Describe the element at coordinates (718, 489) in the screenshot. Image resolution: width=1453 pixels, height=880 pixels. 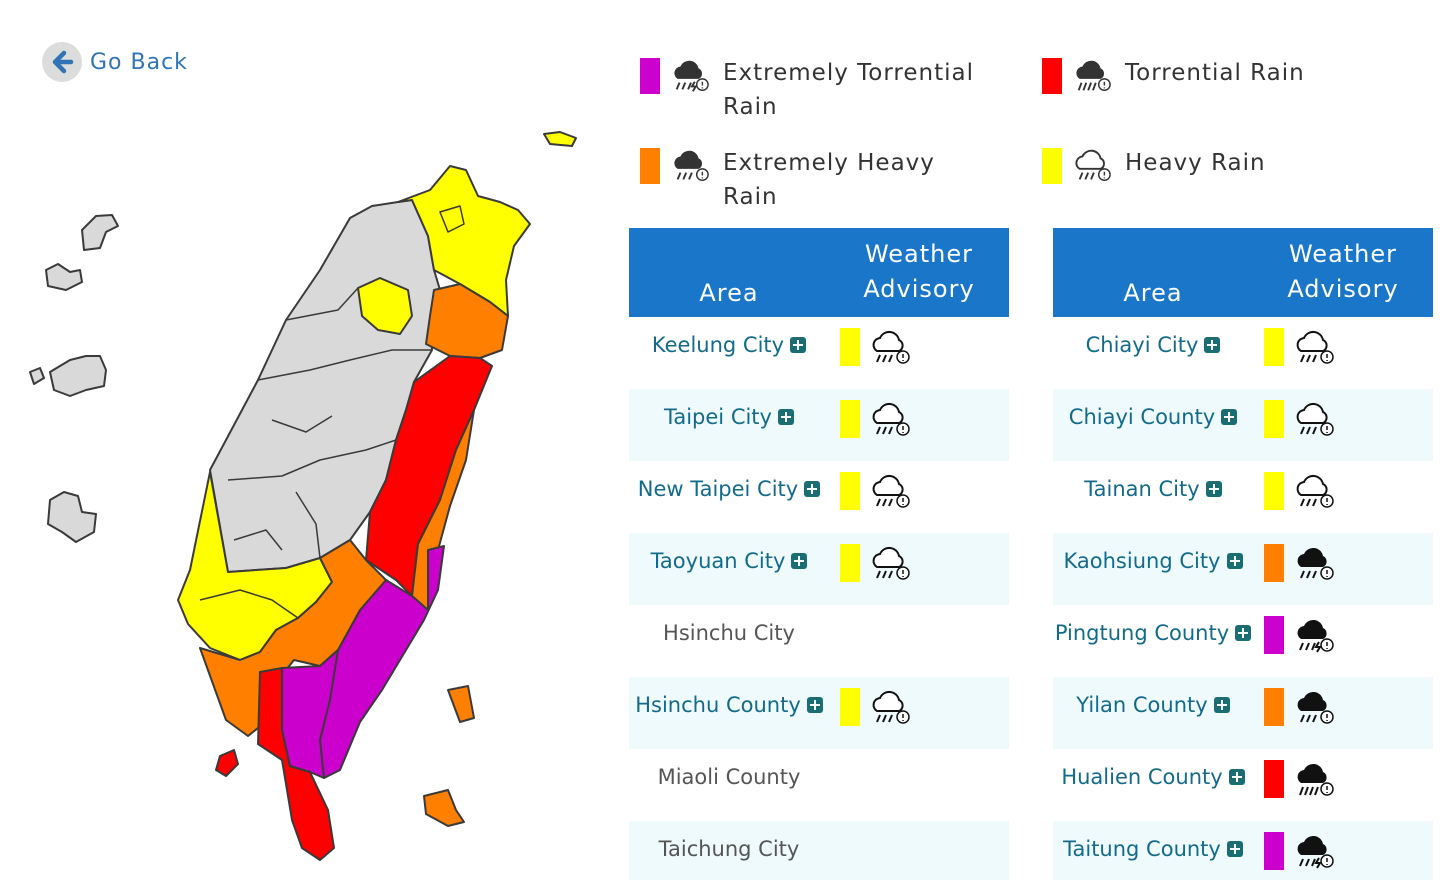
I see `area-label: New Taipei City` at that location.